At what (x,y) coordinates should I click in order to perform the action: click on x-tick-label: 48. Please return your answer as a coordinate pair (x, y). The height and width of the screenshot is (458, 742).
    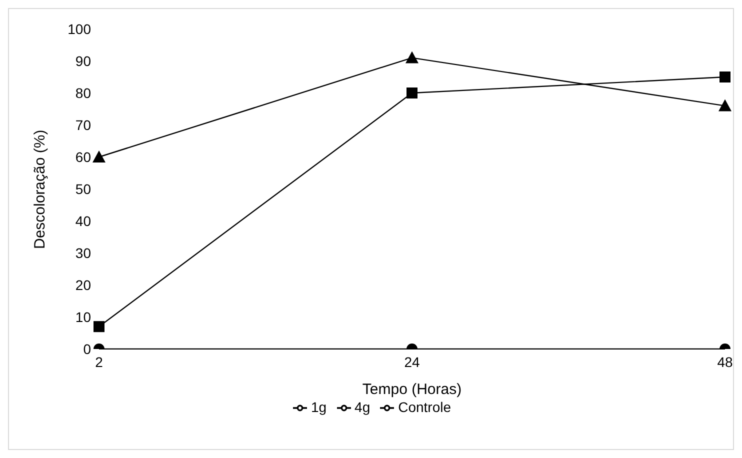
    Looking at the image, I should click on (725, 362).